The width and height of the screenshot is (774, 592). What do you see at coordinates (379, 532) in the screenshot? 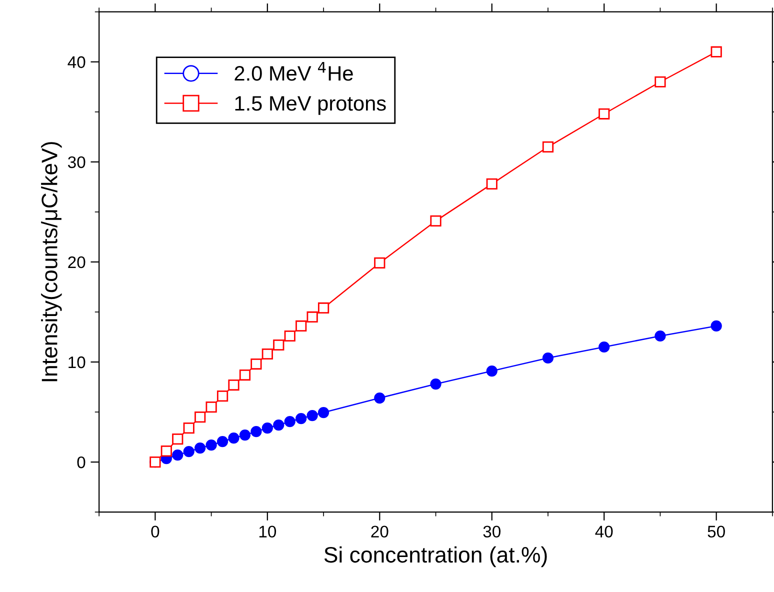
I see `x-tick-label: 20` at bounding box center [379, 532].